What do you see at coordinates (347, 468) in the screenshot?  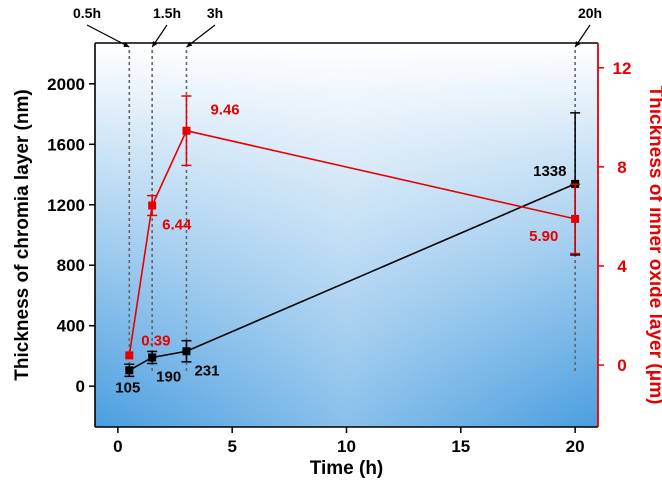 I see `x-axis-title: Time (h)` at bounding box center [347, 468].